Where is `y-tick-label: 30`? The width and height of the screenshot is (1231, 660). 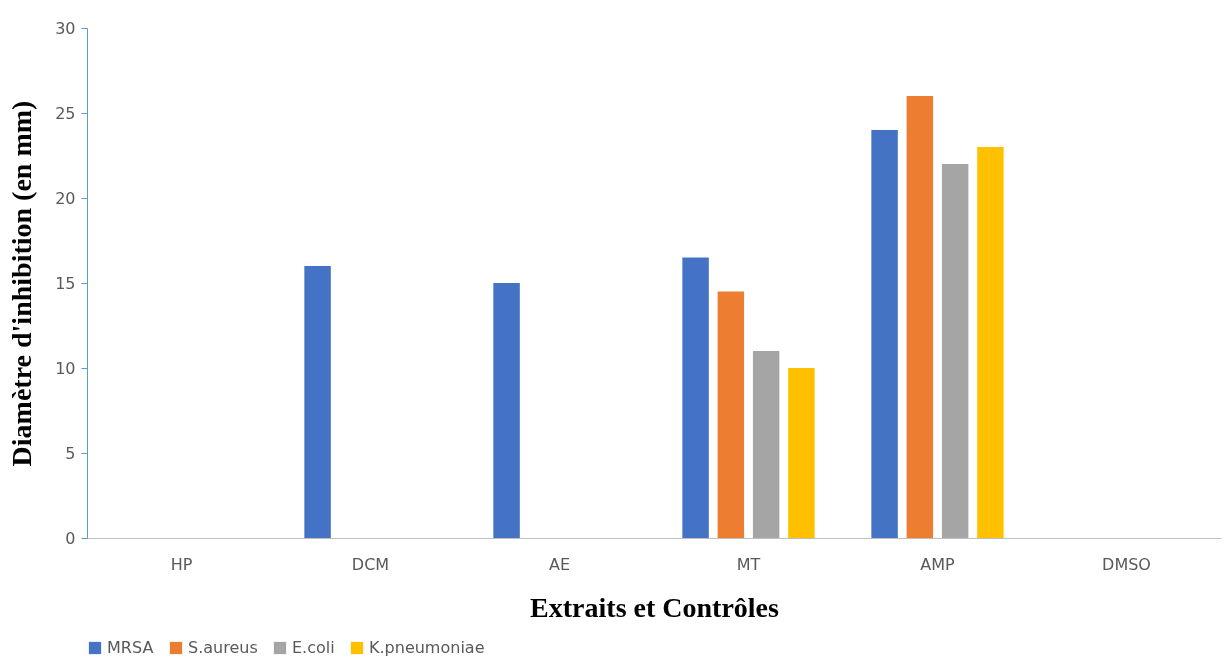
y-tick-label: 30 is located at coordinates (65, 28).